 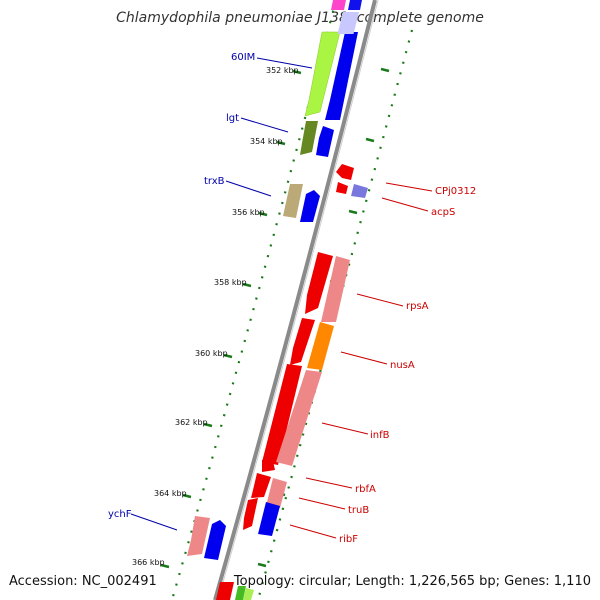 What do you see at coordinates (250, 514) in the screenshot?
I see `gene-ribF-arrow` at bounding box center [250, 514].